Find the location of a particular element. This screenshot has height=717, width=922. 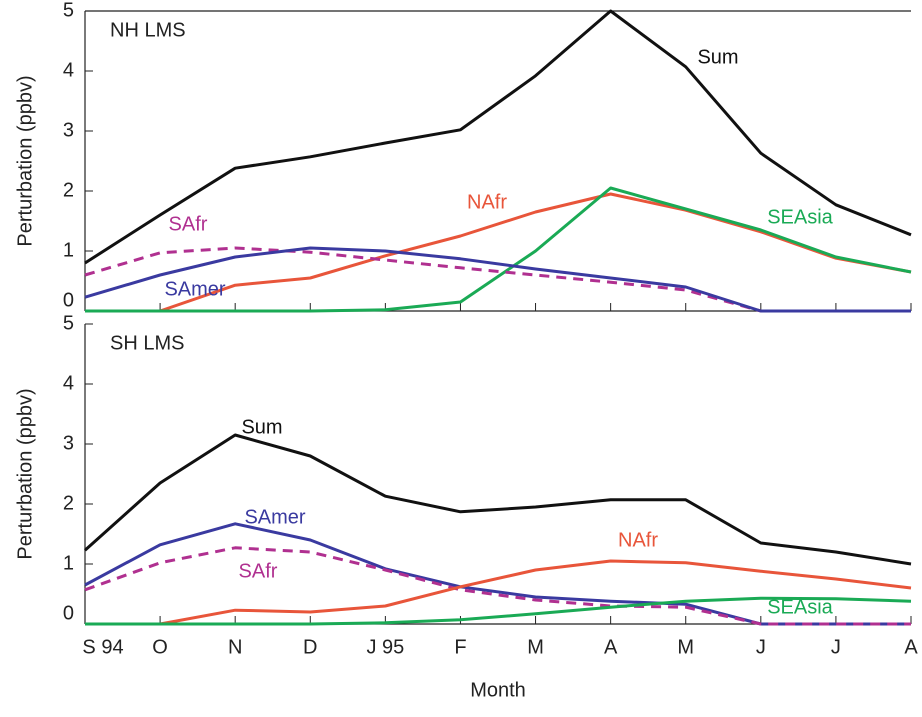

x-tick-label: N is located at coordinates (235, 647).